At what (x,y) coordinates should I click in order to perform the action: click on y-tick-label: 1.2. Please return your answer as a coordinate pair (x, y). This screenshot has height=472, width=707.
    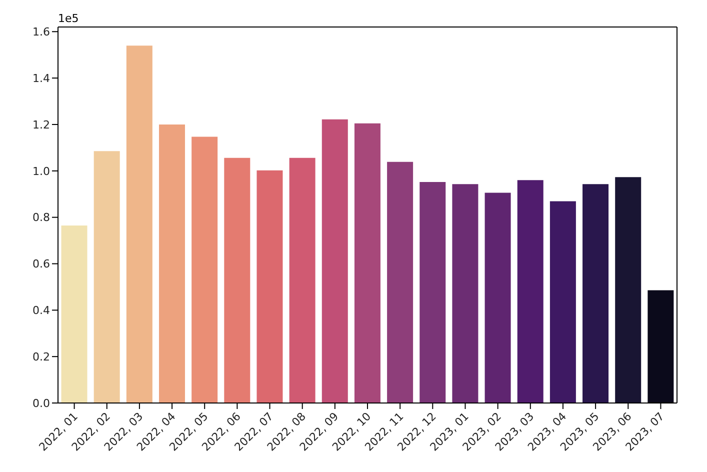
    Looking at the image, I should click on (41, 125).